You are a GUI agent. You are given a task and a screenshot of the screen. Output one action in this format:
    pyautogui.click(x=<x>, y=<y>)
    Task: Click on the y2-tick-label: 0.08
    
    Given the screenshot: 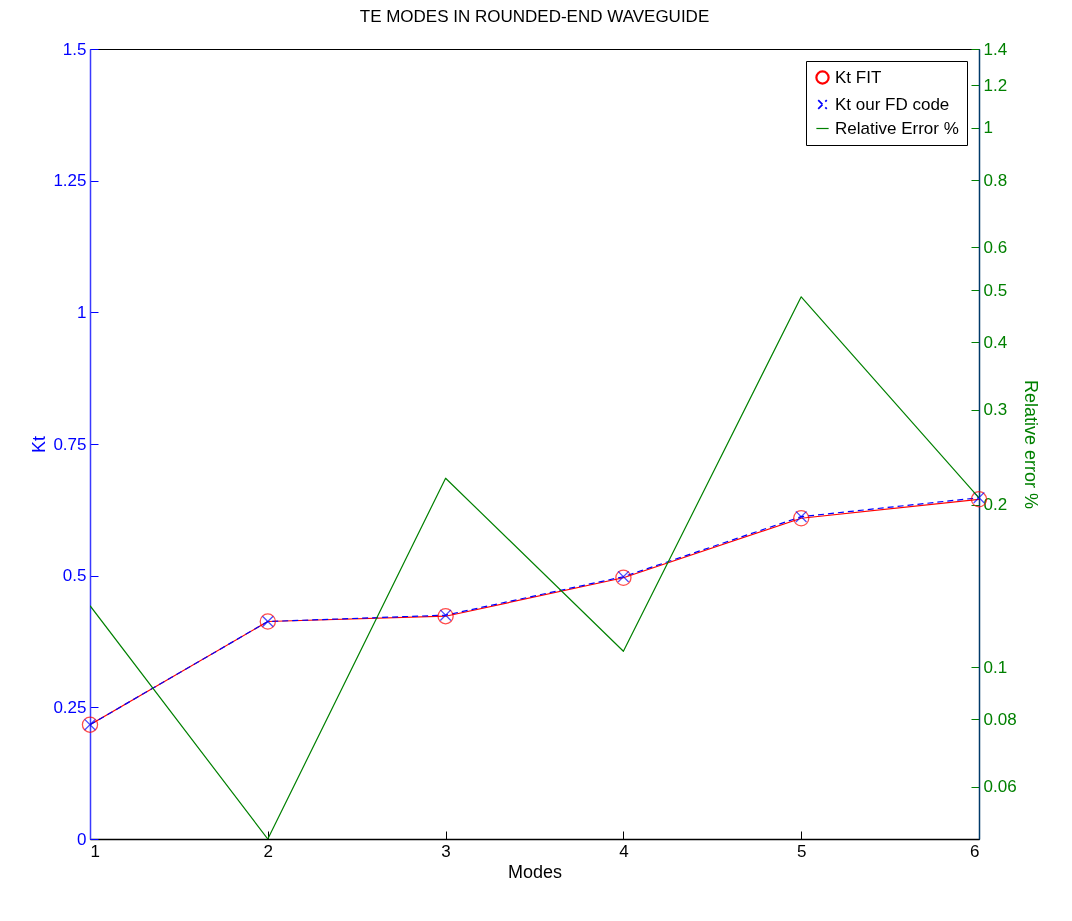 What is the action you would take?
    pyautogui.click(x=1000, y=719)
    